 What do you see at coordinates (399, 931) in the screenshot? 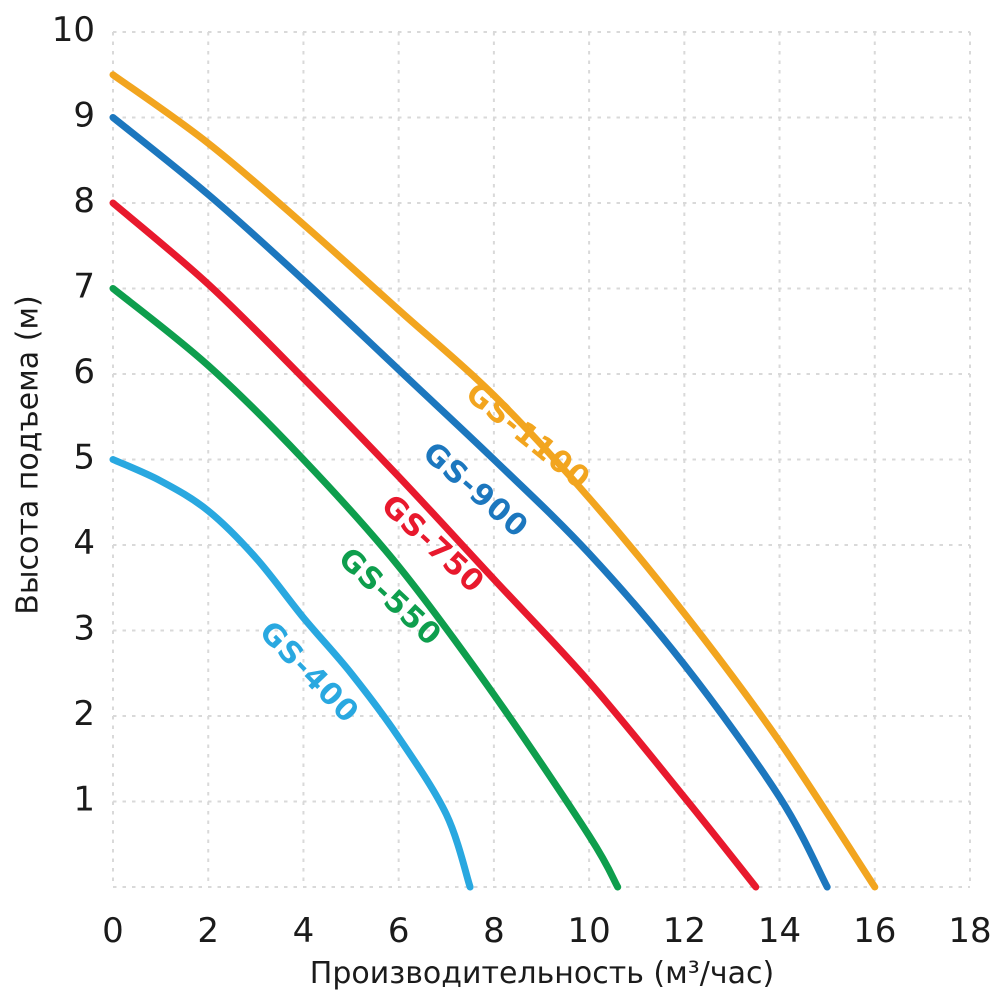
I see `x-tick-label: 6` at bounding box center [399, 931].